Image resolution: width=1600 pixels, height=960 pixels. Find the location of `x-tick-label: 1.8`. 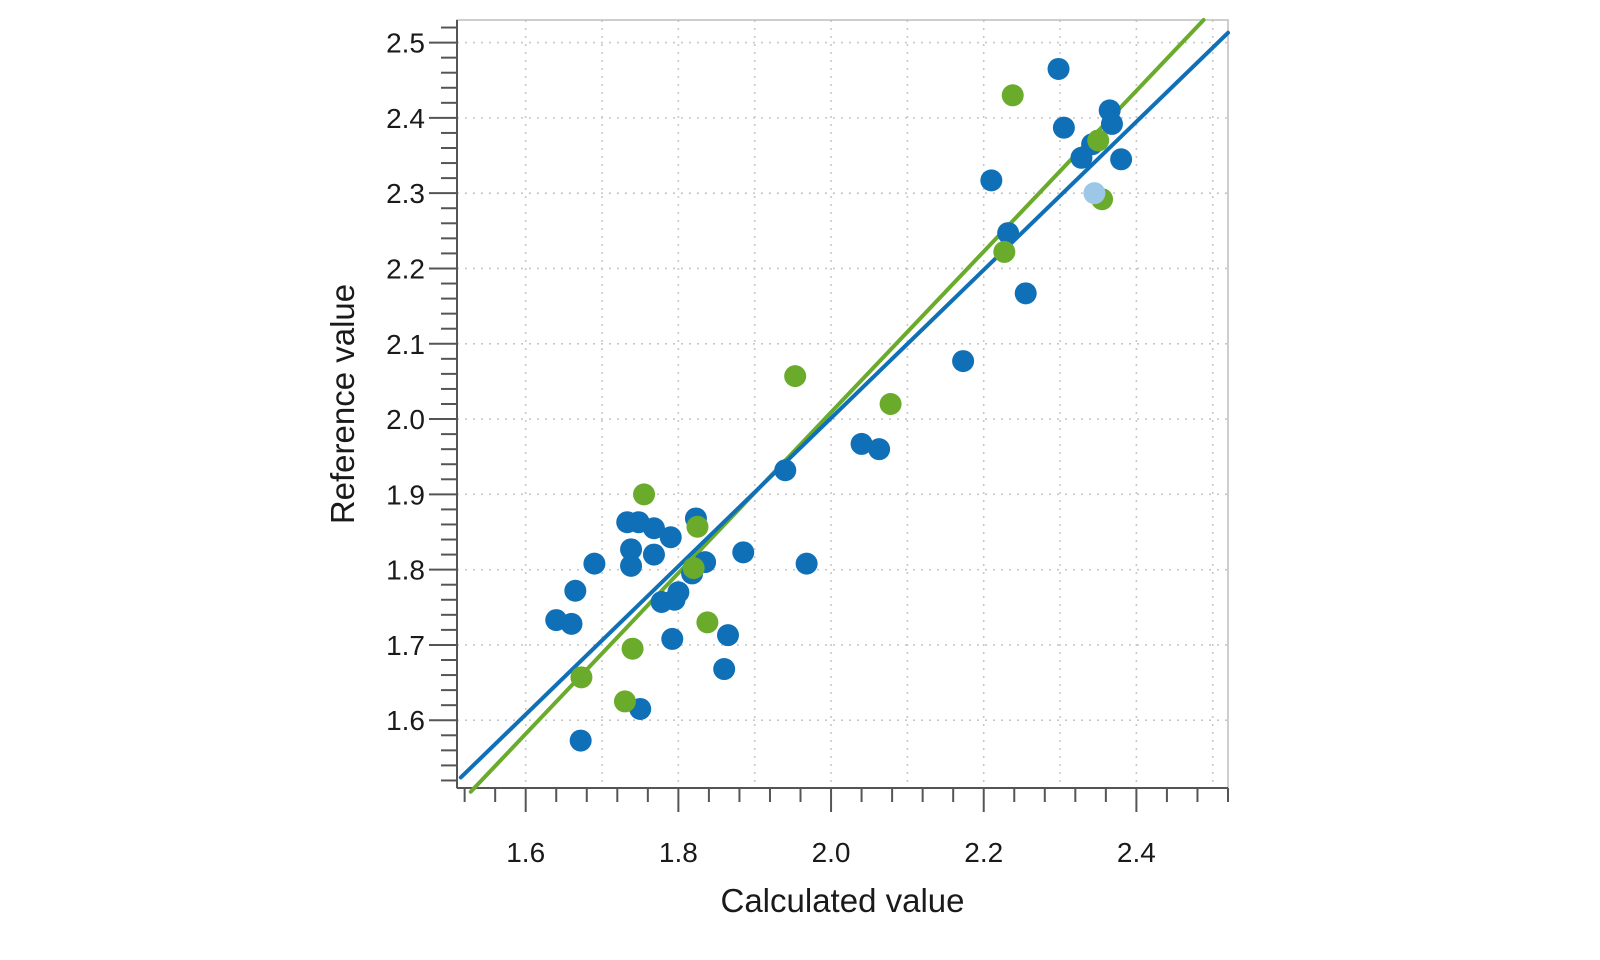

x-tick-label: 1.8 is located at coordinates (678, 852).